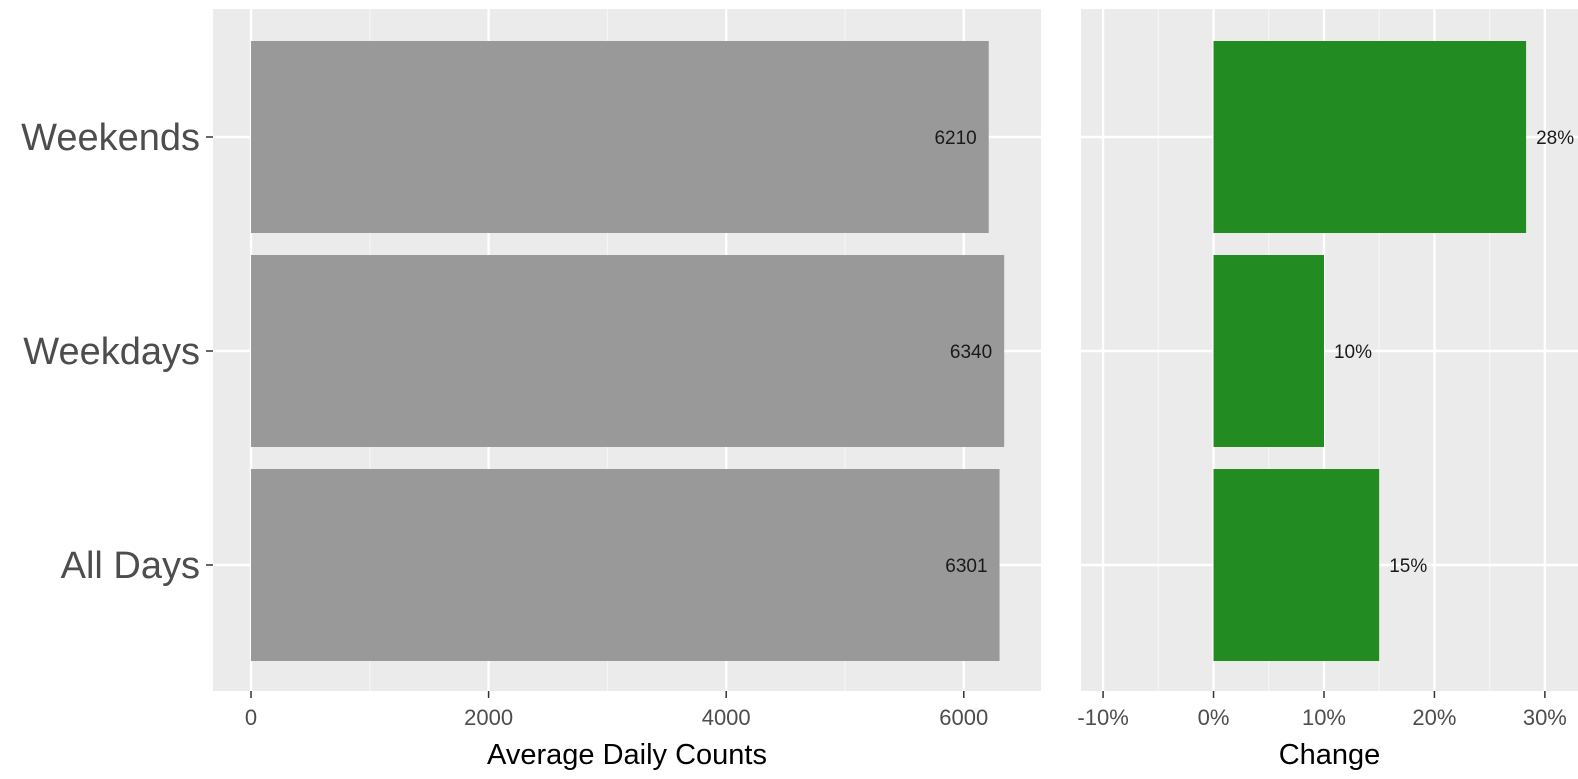  Describe the element at coordinates (971, 352) in the screenshot. I see `data-label-weekdays: 6340` at that location.